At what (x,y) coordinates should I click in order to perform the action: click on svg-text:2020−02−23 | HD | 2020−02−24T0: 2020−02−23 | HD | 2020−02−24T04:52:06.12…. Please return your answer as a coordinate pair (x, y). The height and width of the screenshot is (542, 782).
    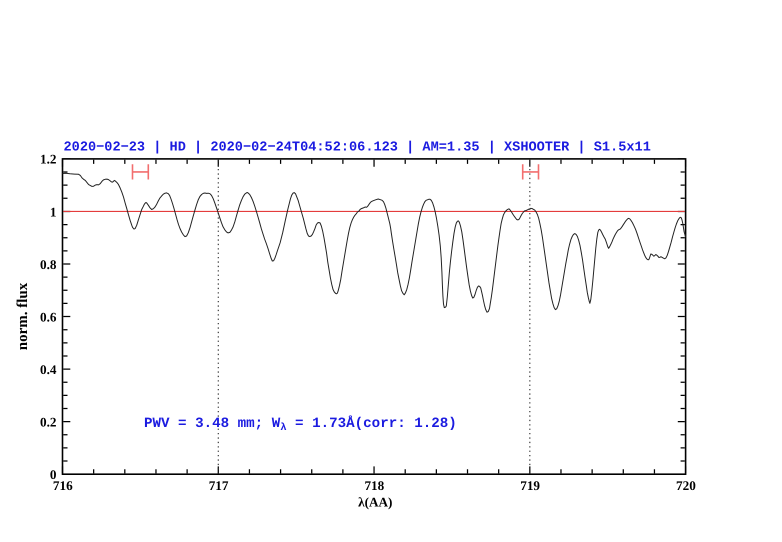
    Looking at the image, I should click on (357, 148).